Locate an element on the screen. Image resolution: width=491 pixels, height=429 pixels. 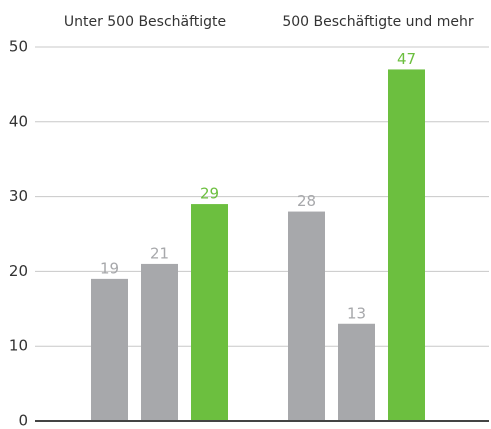
y-tick-label: 30 is located at coordinates (18, 196).